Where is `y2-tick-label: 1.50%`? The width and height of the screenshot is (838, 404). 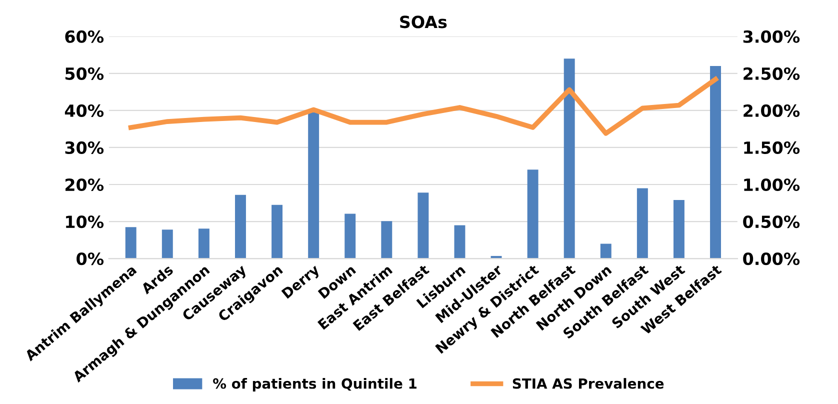 y2-tick-label: 1.50% is located at coordinates (772, 147).